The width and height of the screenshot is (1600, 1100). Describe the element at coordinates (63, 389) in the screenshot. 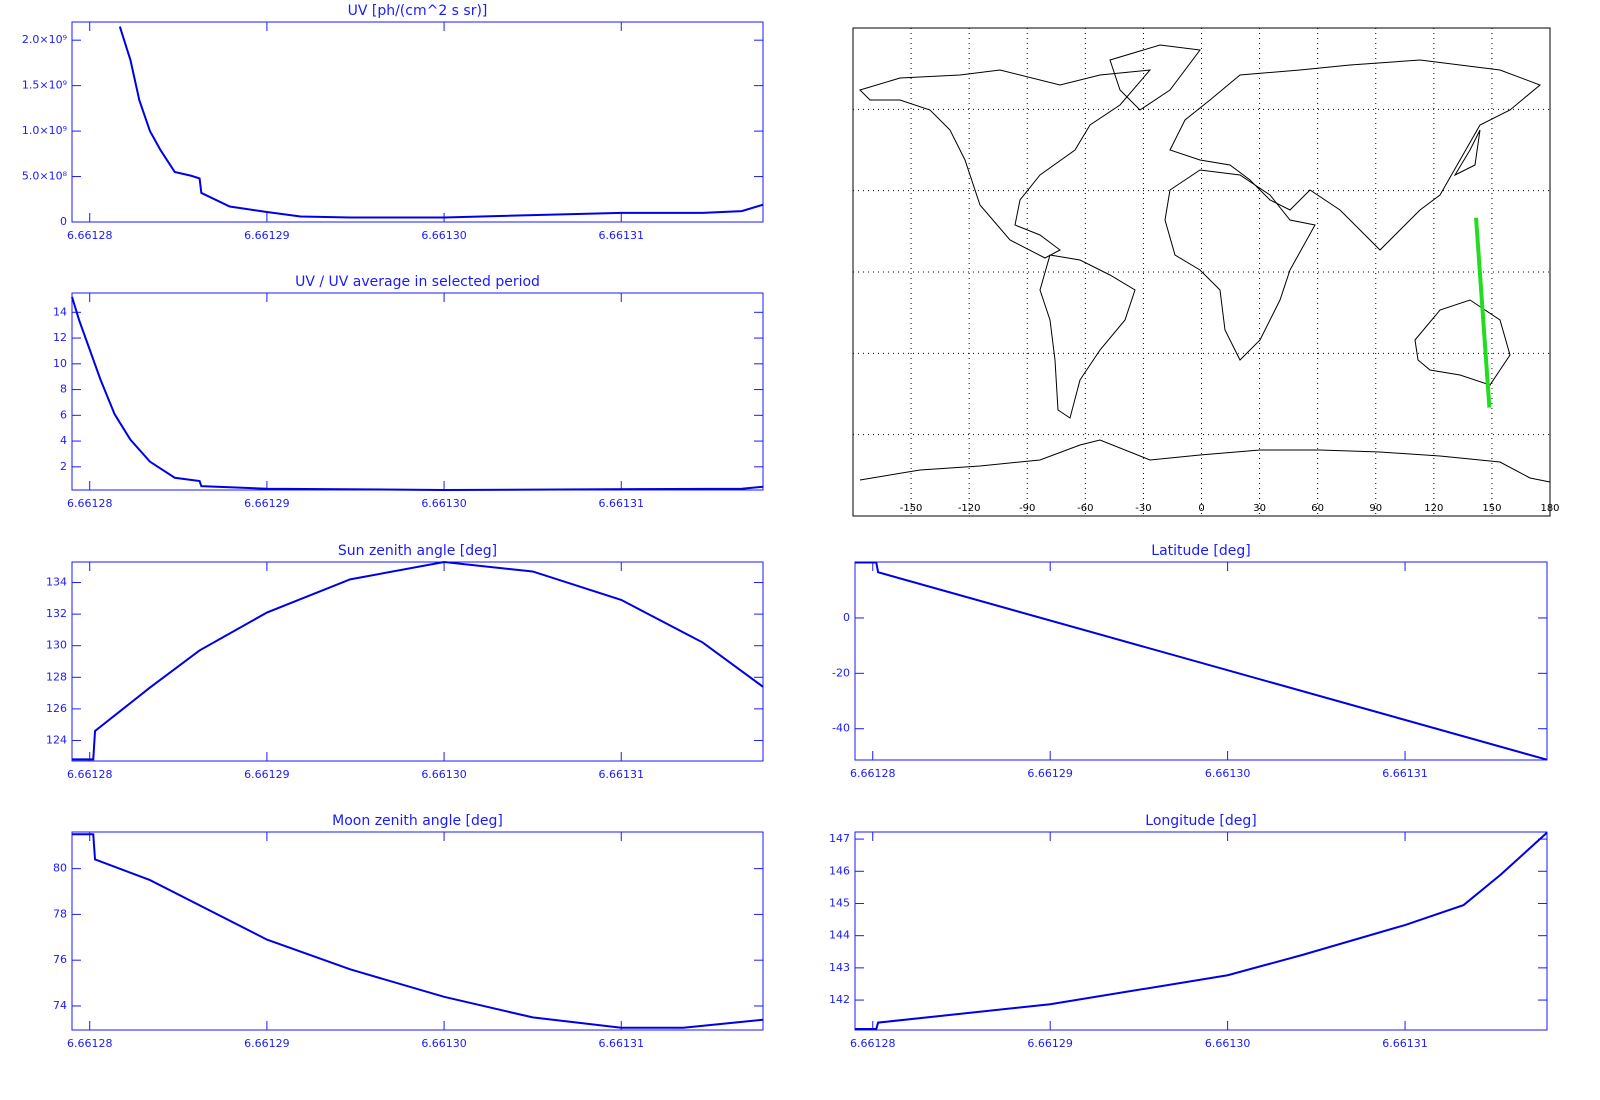

I see `y-tick-label: 8` at that location.